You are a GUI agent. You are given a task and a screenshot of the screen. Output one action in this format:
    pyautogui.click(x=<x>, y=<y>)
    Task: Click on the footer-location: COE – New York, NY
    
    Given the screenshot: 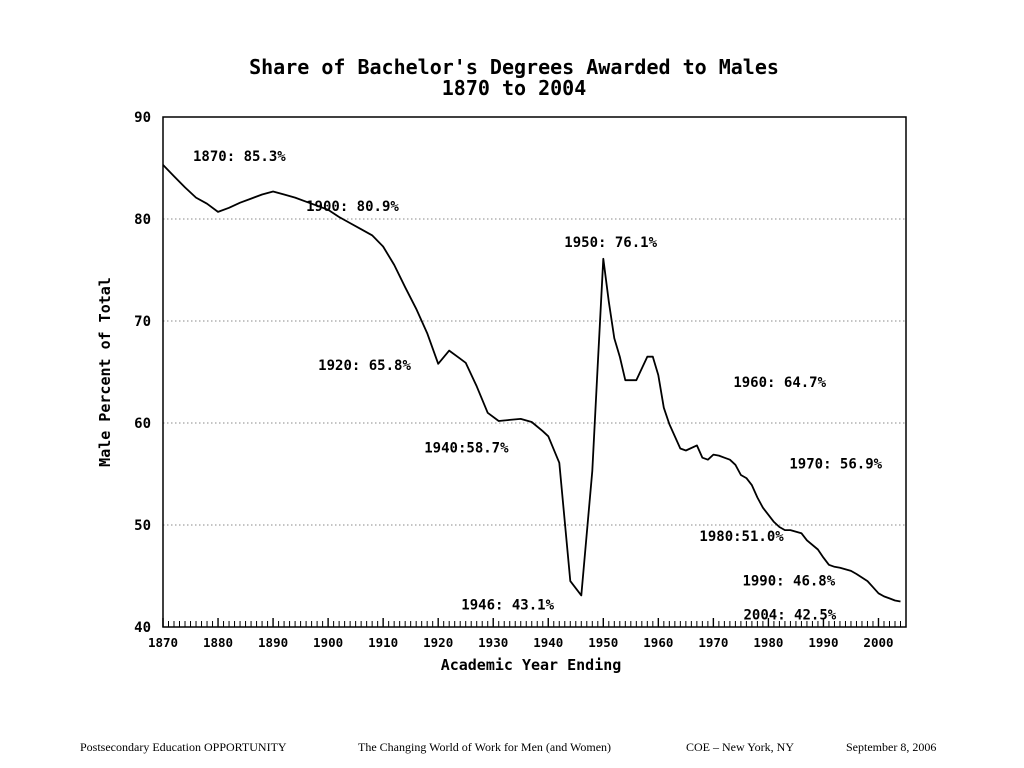 What is the action you would take?
    pyautogui.click(x=740, y=747)
    